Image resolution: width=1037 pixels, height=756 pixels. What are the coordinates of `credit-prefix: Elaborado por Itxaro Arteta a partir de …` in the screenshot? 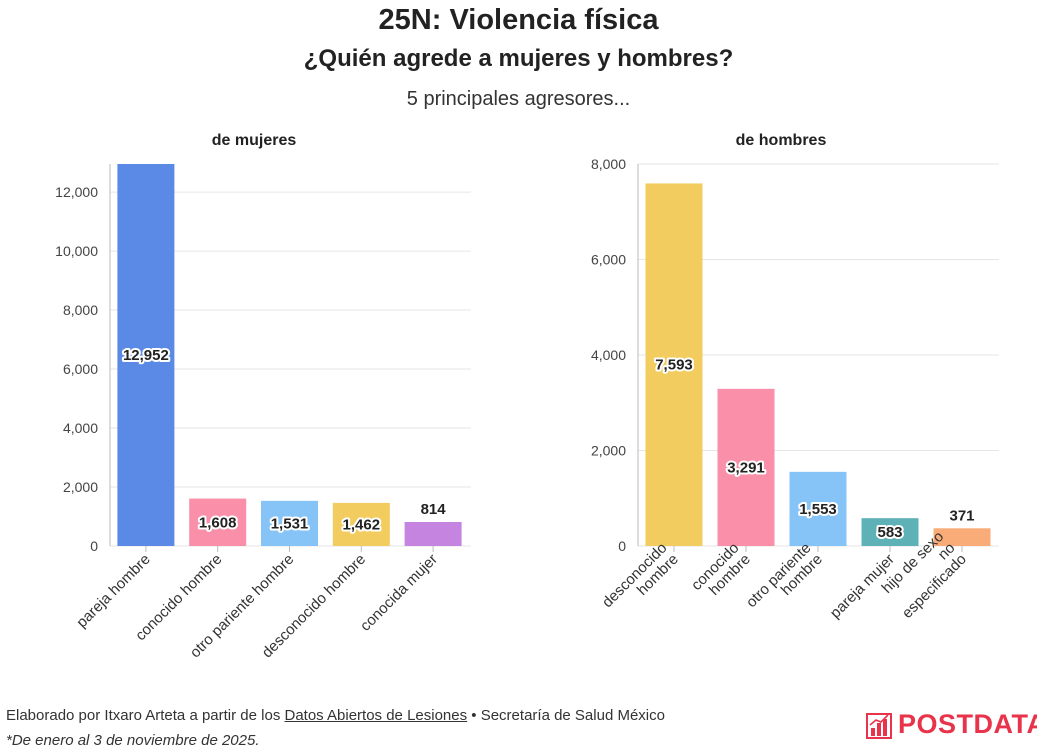 It's located at (145, 715).